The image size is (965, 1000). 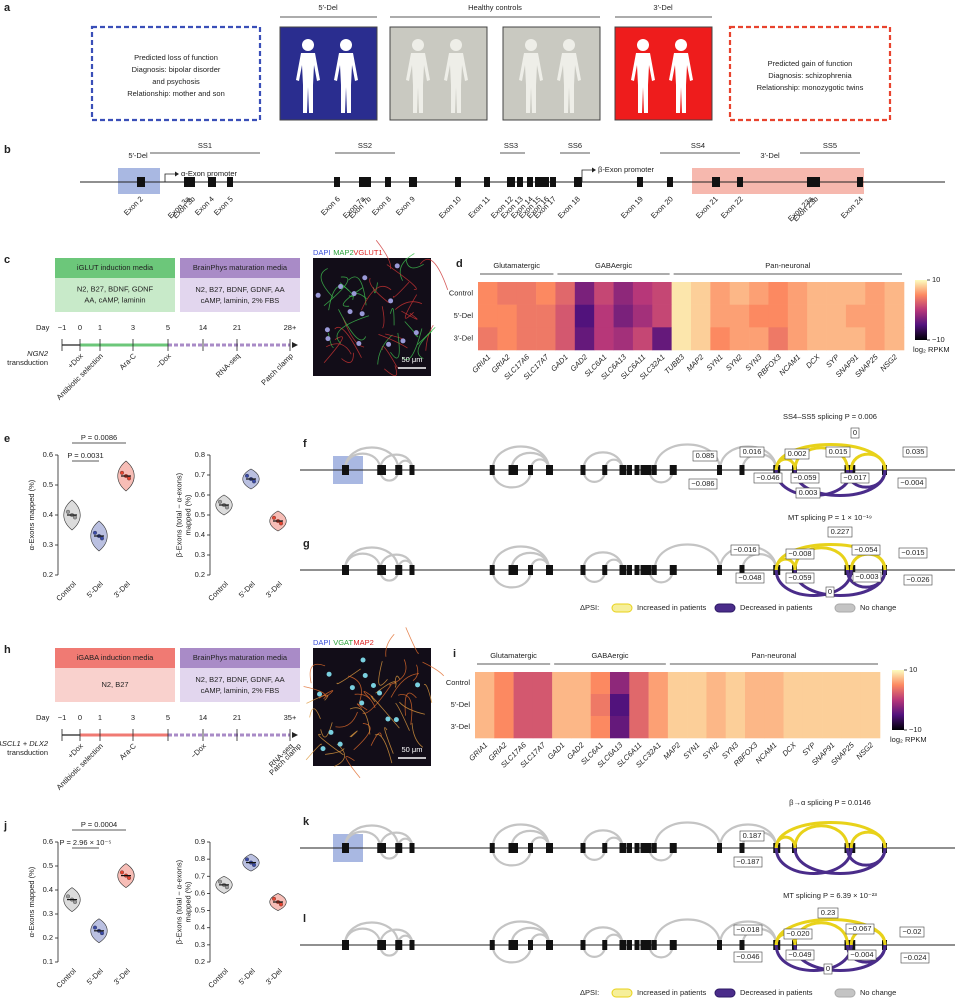 What do you see at coordinates (707, 207) in the screenshot?
I see `label: Exon 21` at bounding box center [707, 207].